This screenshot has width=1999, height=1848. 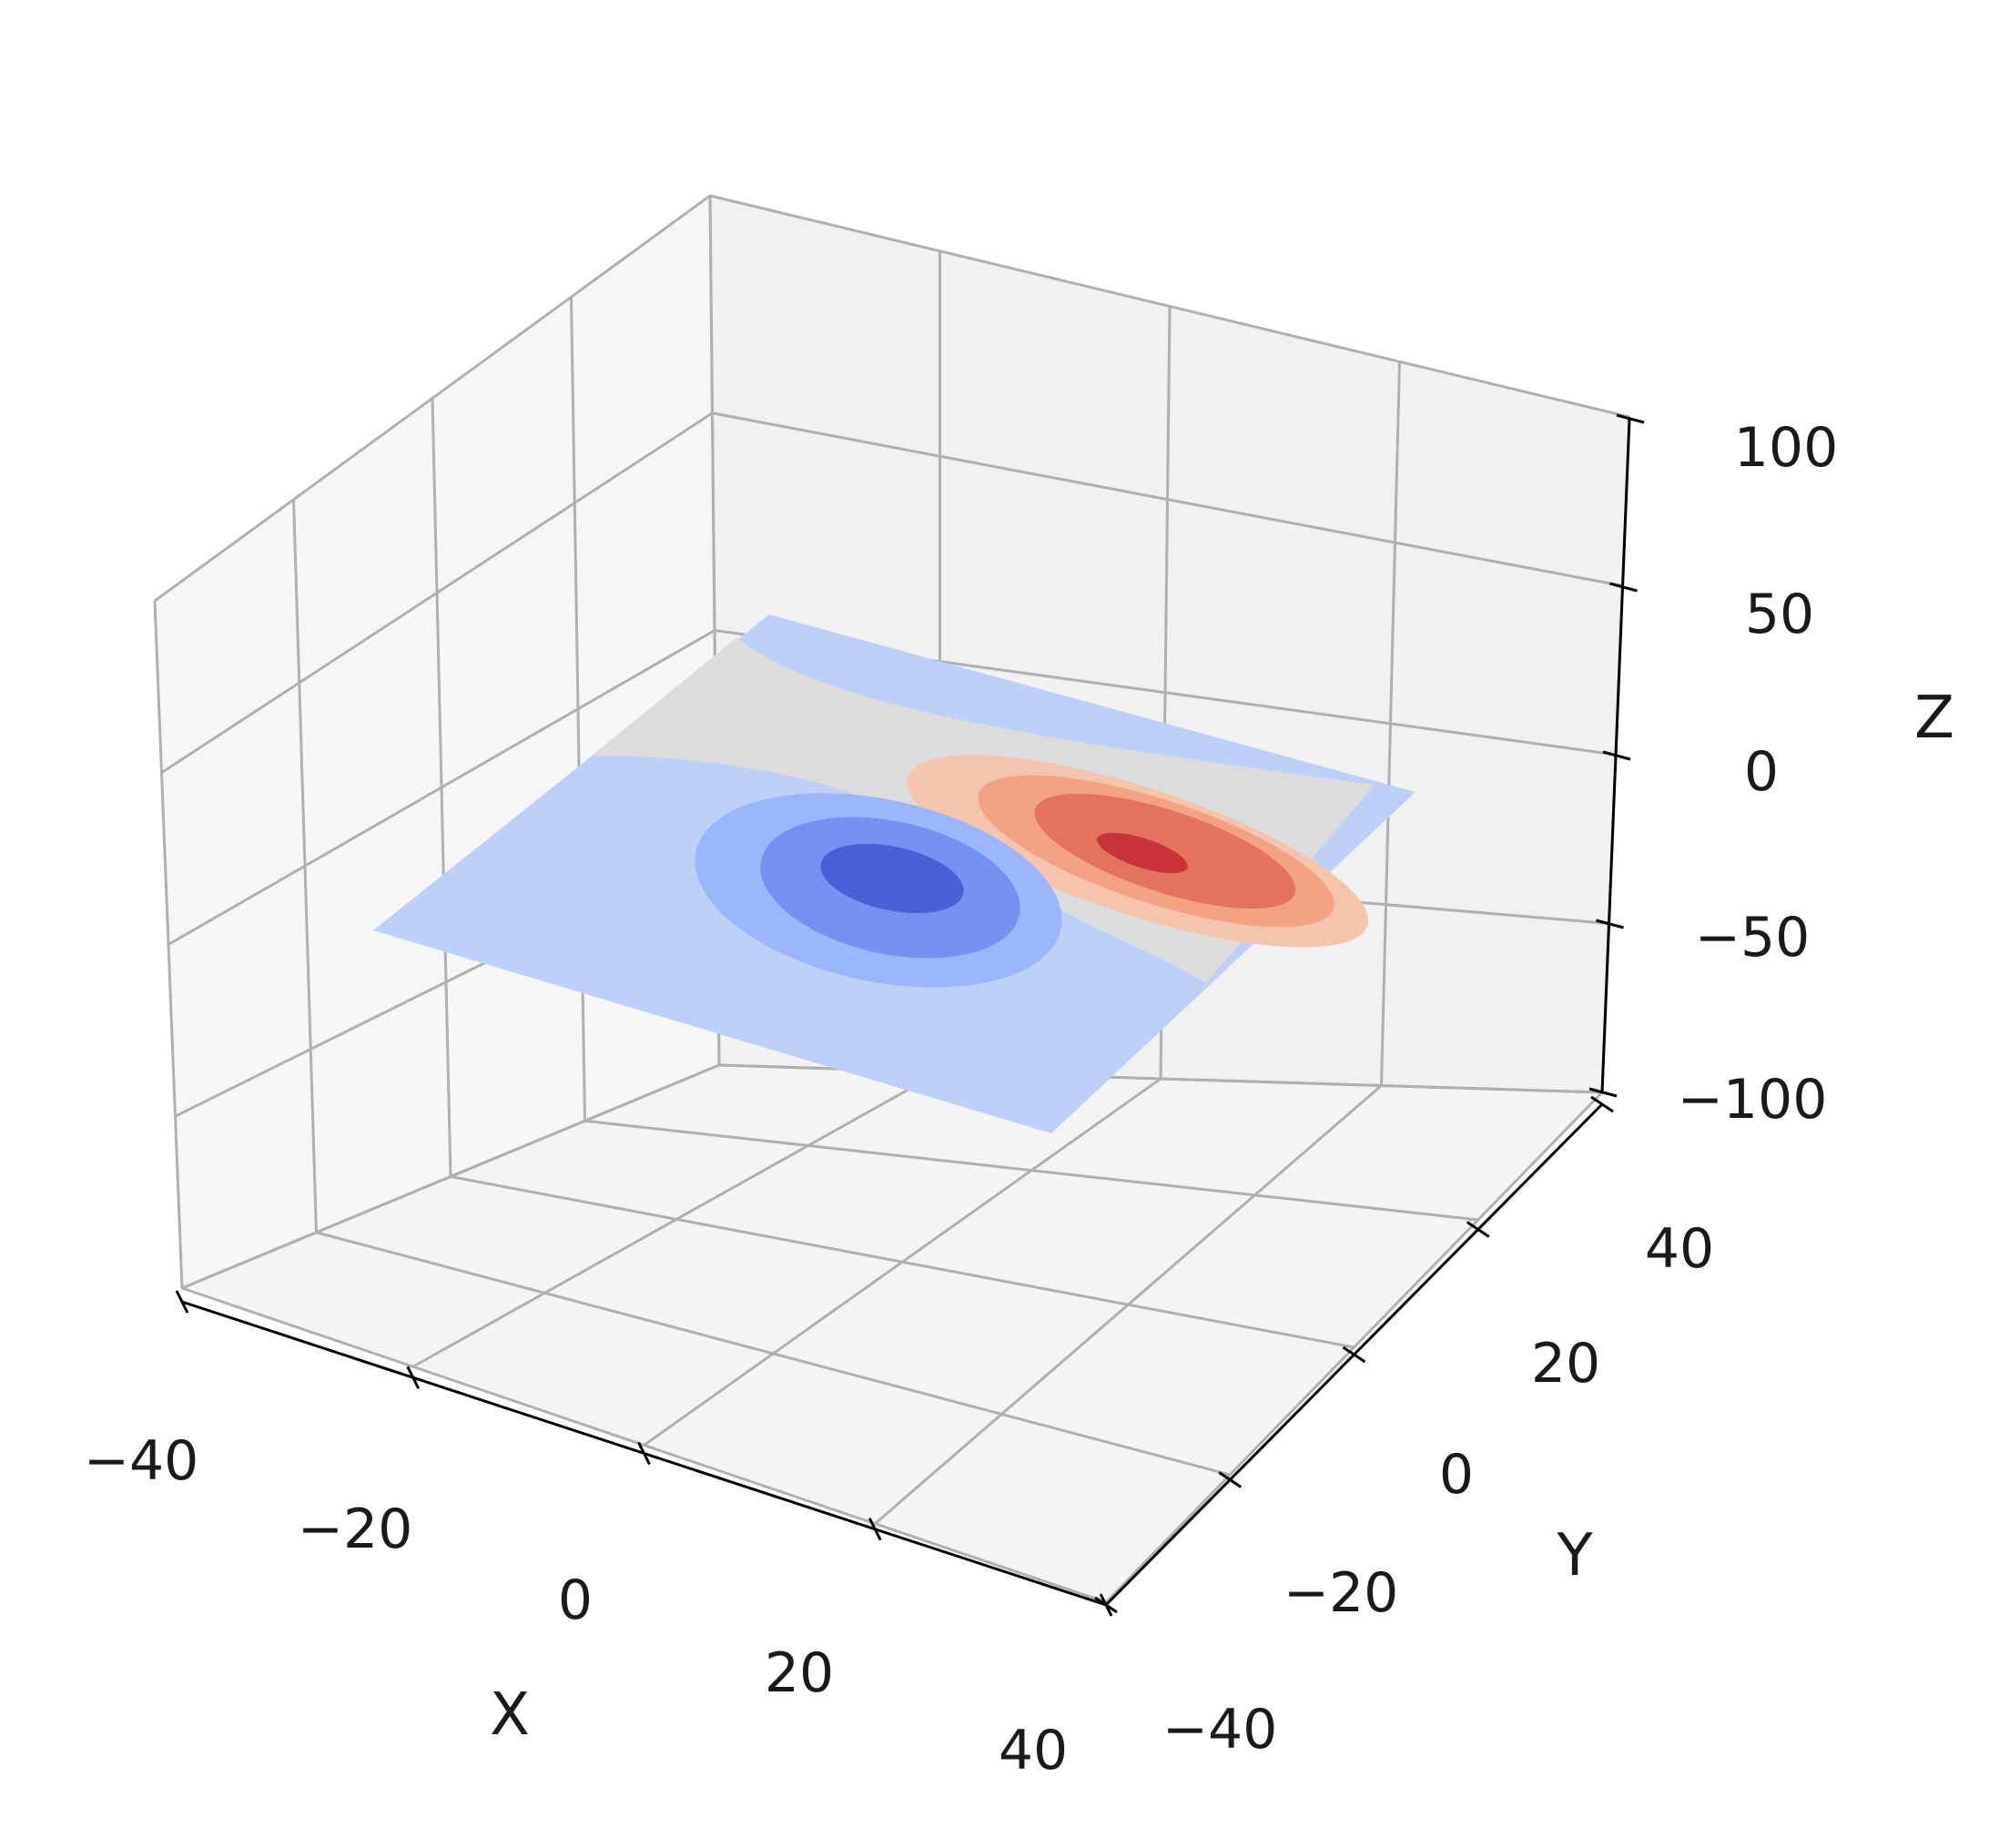 I want to click on z-tick-labels: −100 −50 0 50 100, so click(x=1758, y=774).